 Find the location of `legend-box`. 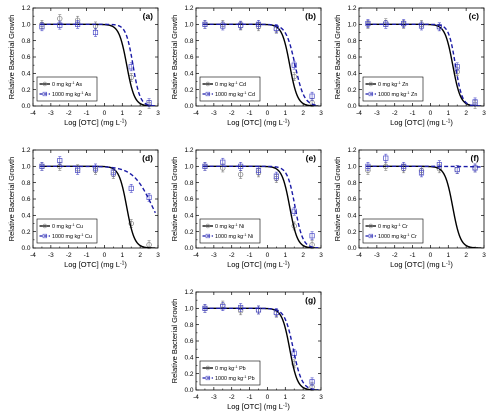

legend-box is located at coordinates (67, 231).